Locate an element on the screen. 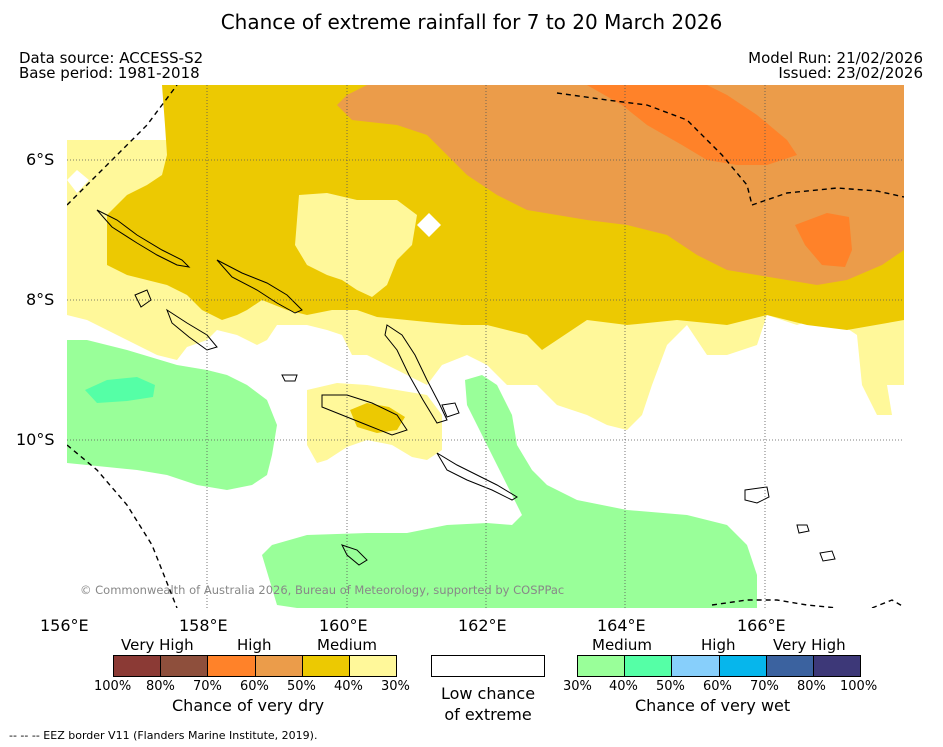 The image size is (943, 747). dry-high-dark-patch is located at coordinates (823, 240).